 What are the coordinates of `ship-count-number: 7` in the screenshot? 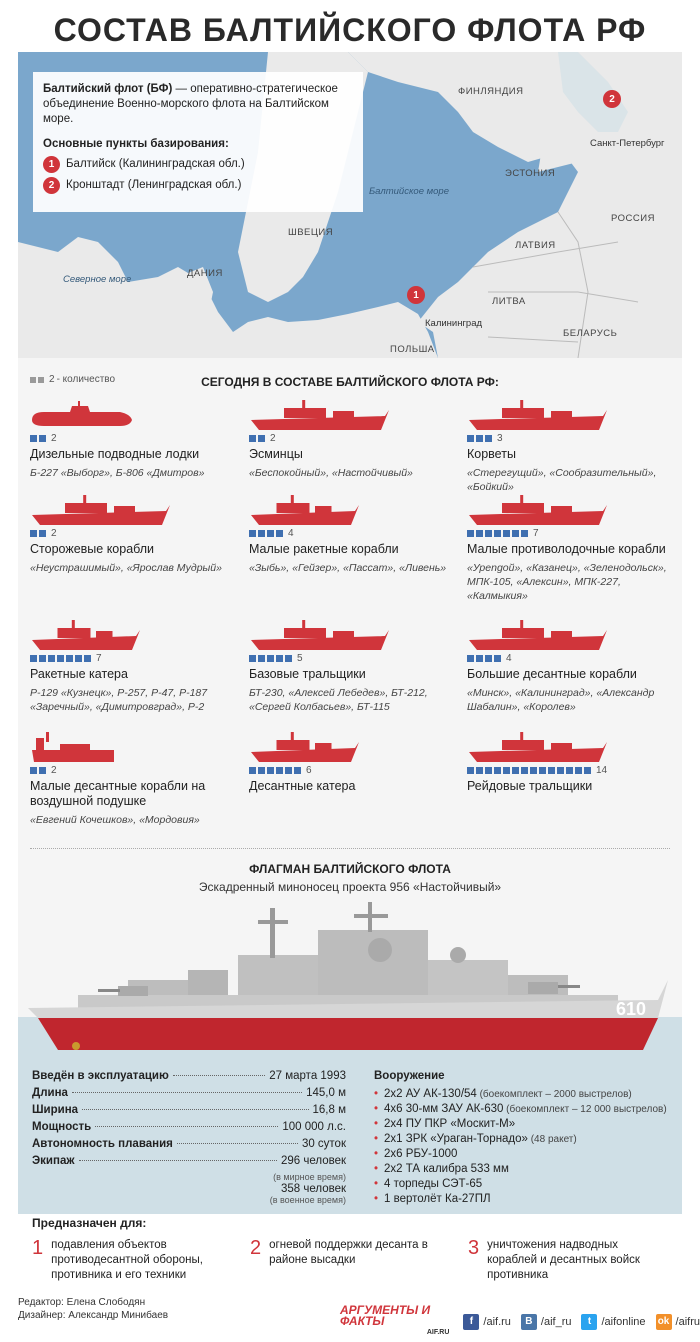 It's located at (99, 658).